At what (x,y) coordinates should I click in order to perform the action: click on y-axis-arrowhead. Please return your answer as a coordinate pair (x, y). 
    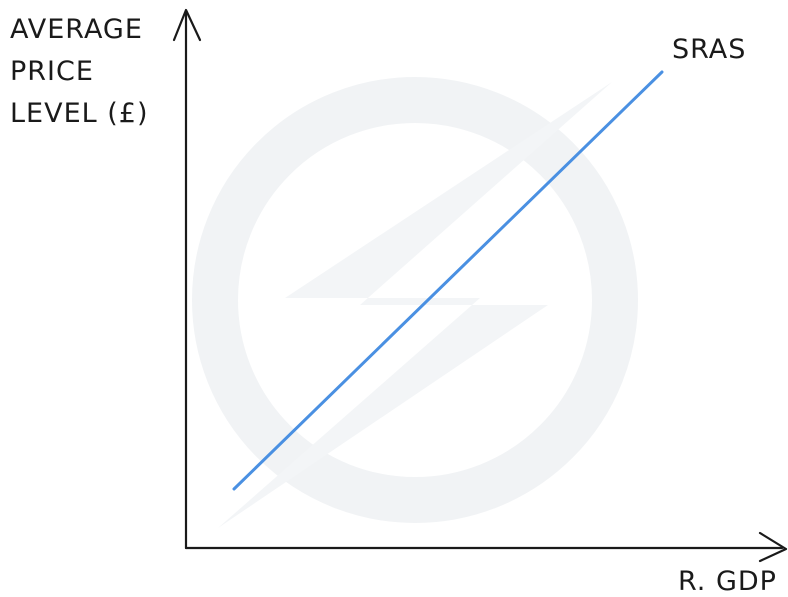
    Looking at the image, I should click on (187, 25).